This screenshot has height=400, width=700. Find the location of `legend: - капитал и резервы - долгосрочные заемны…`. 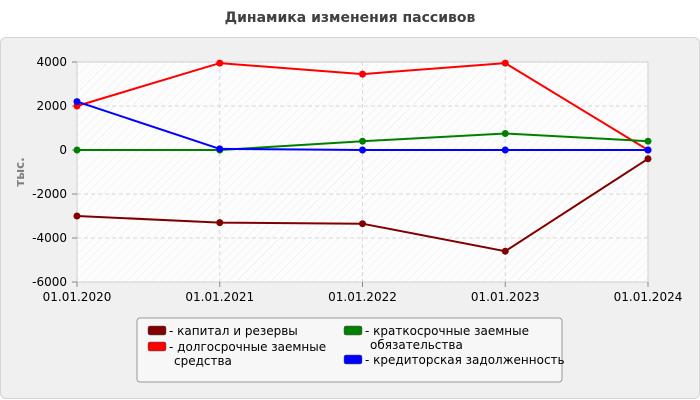

legend: - капитал и резервы - долгосрочные заемны… is located at coordinates (350, 350).